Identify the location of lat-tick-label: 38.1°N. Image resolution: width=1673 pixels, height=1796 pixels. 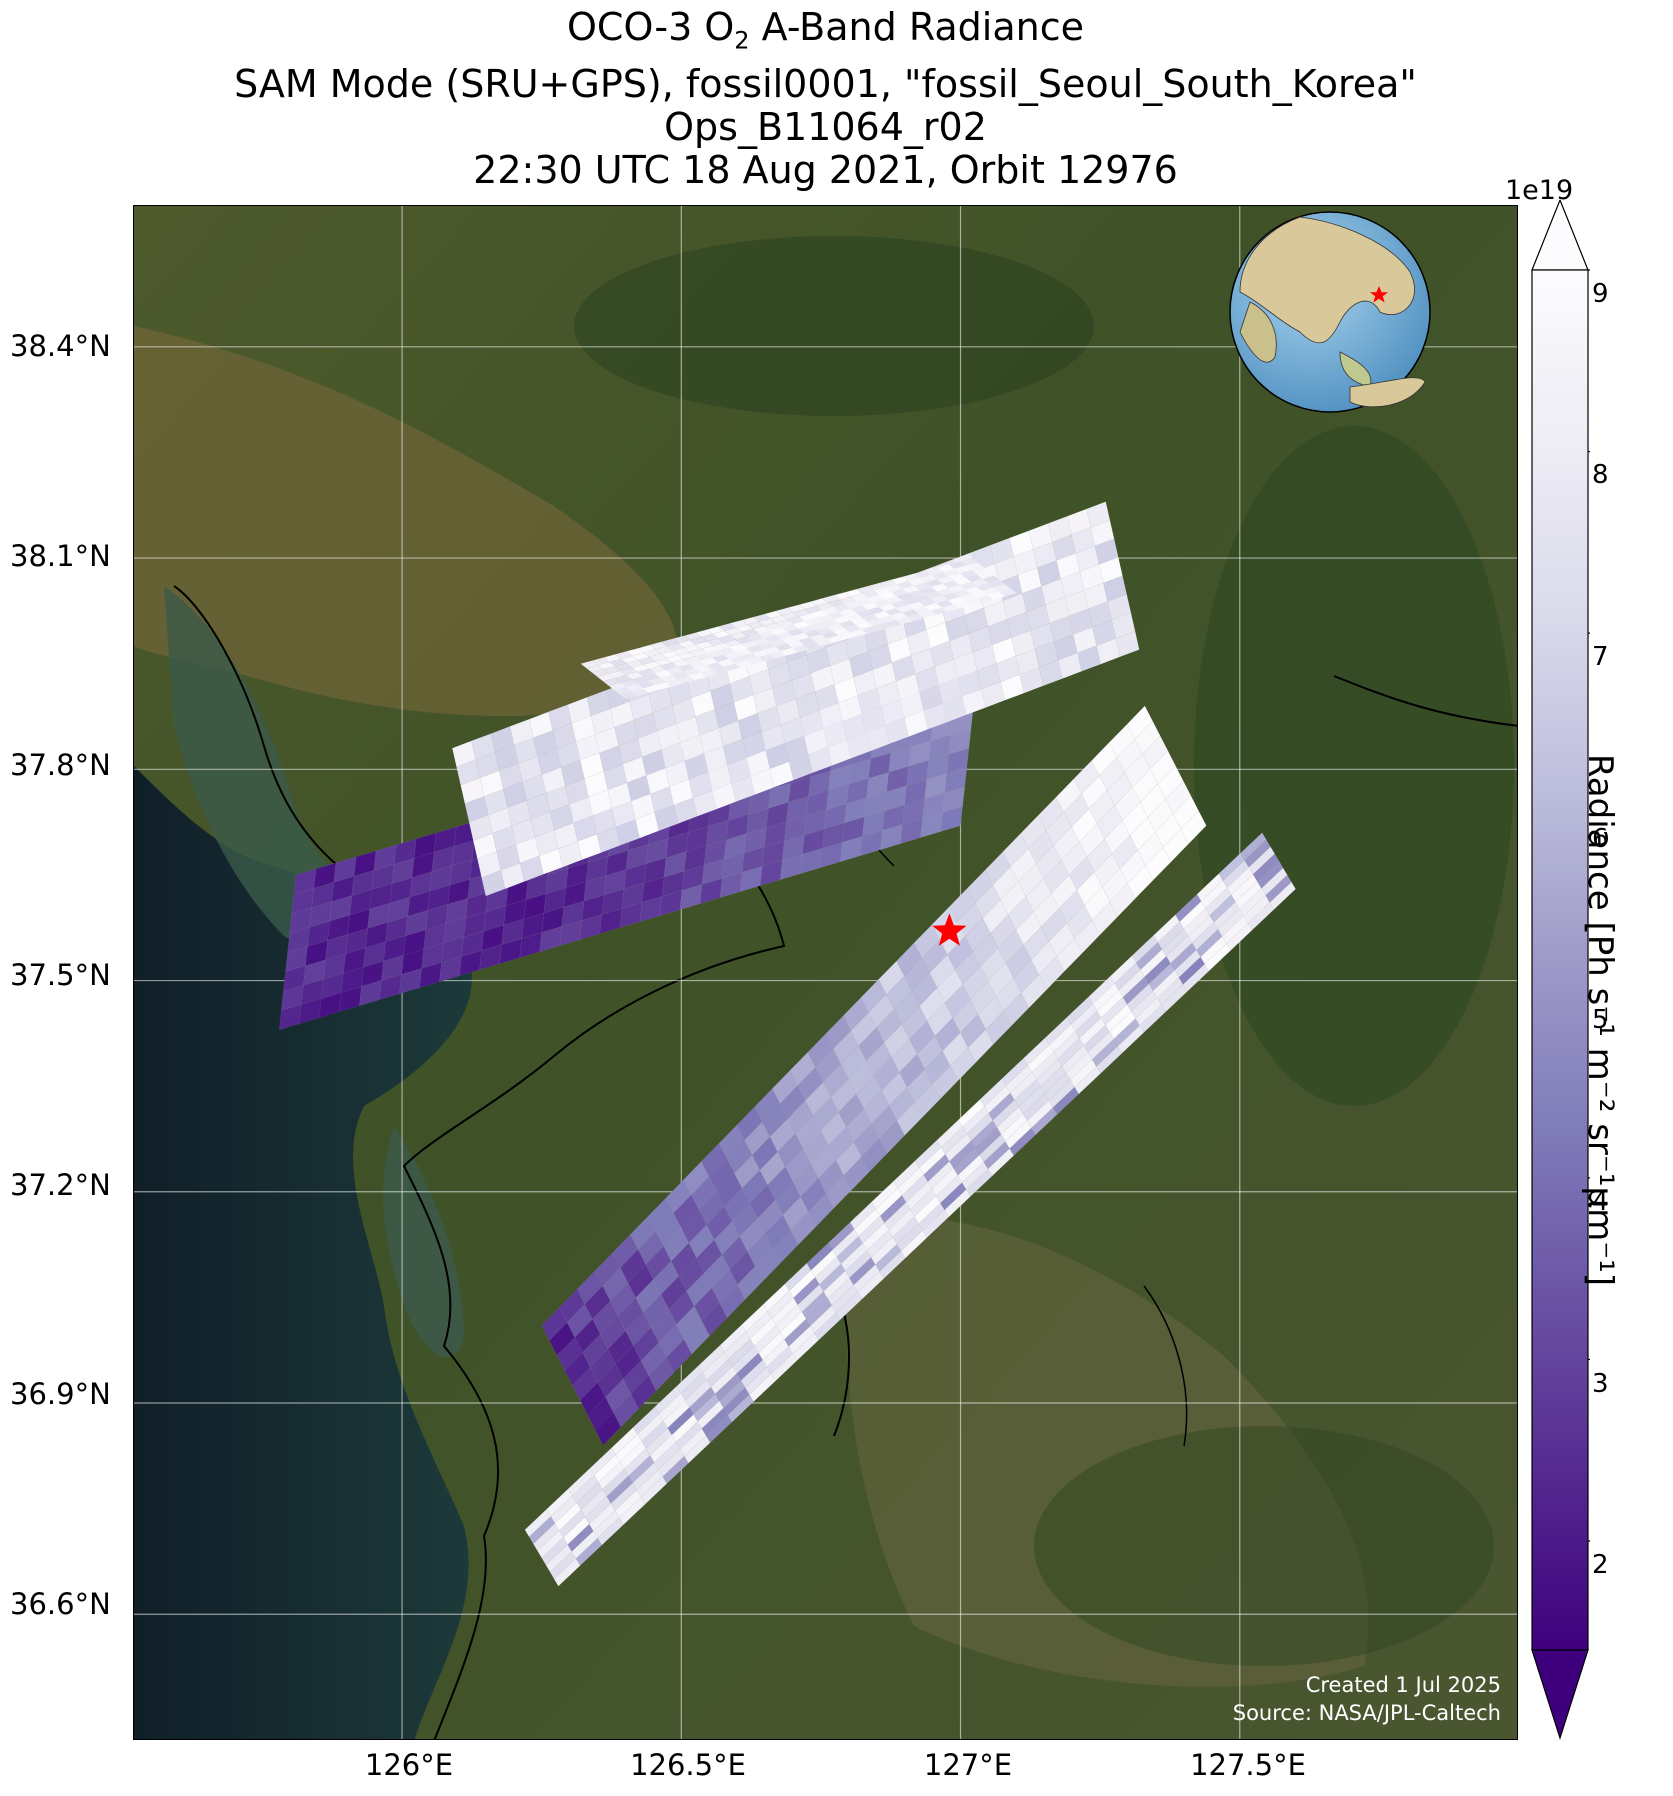
(60, 556).